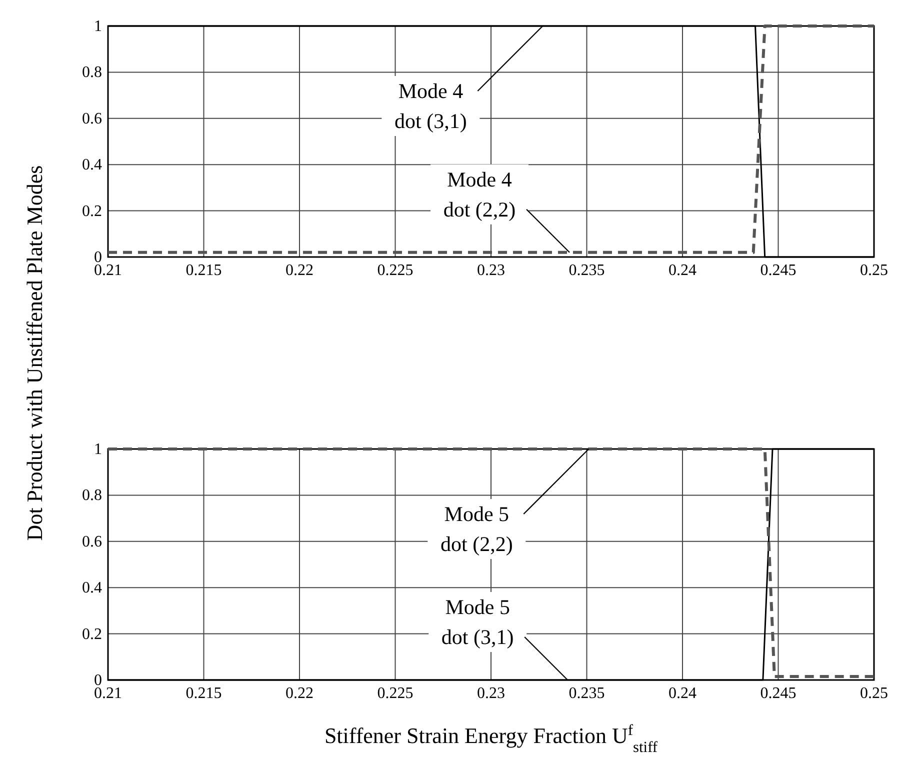  Describe the element at coordinates (477, 622) in the screenshot. I see `annotation: Mode 5 dot (3,1)` at that location.